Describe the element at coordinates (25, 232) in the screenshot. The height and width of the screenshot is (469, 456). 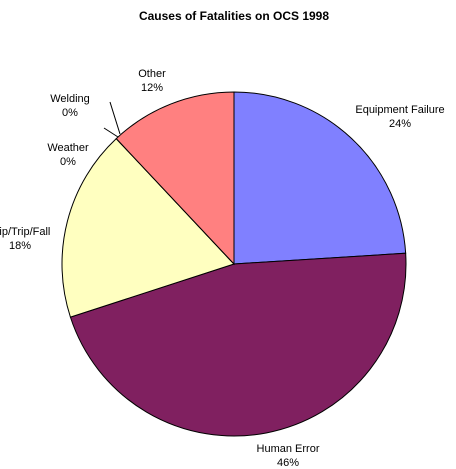
I see `slice-label-name: Slip/Trip/Fall` at that location.